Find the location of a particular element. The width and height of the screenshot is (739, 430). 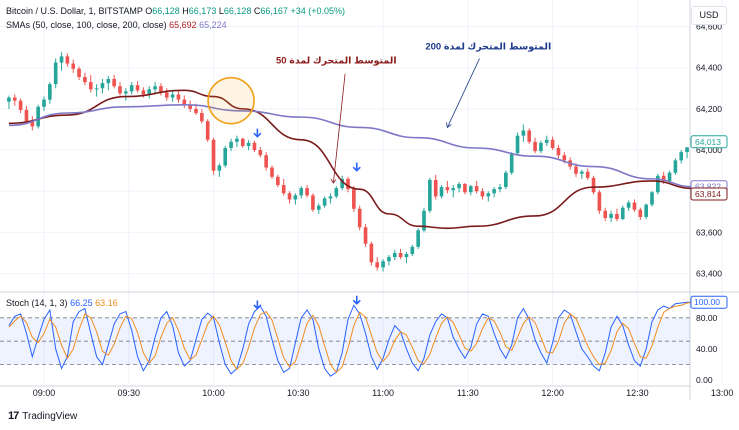

ma200-annotation-label: المتوسط المتحرك لمدة 200 is located at coordinates (488, 47).